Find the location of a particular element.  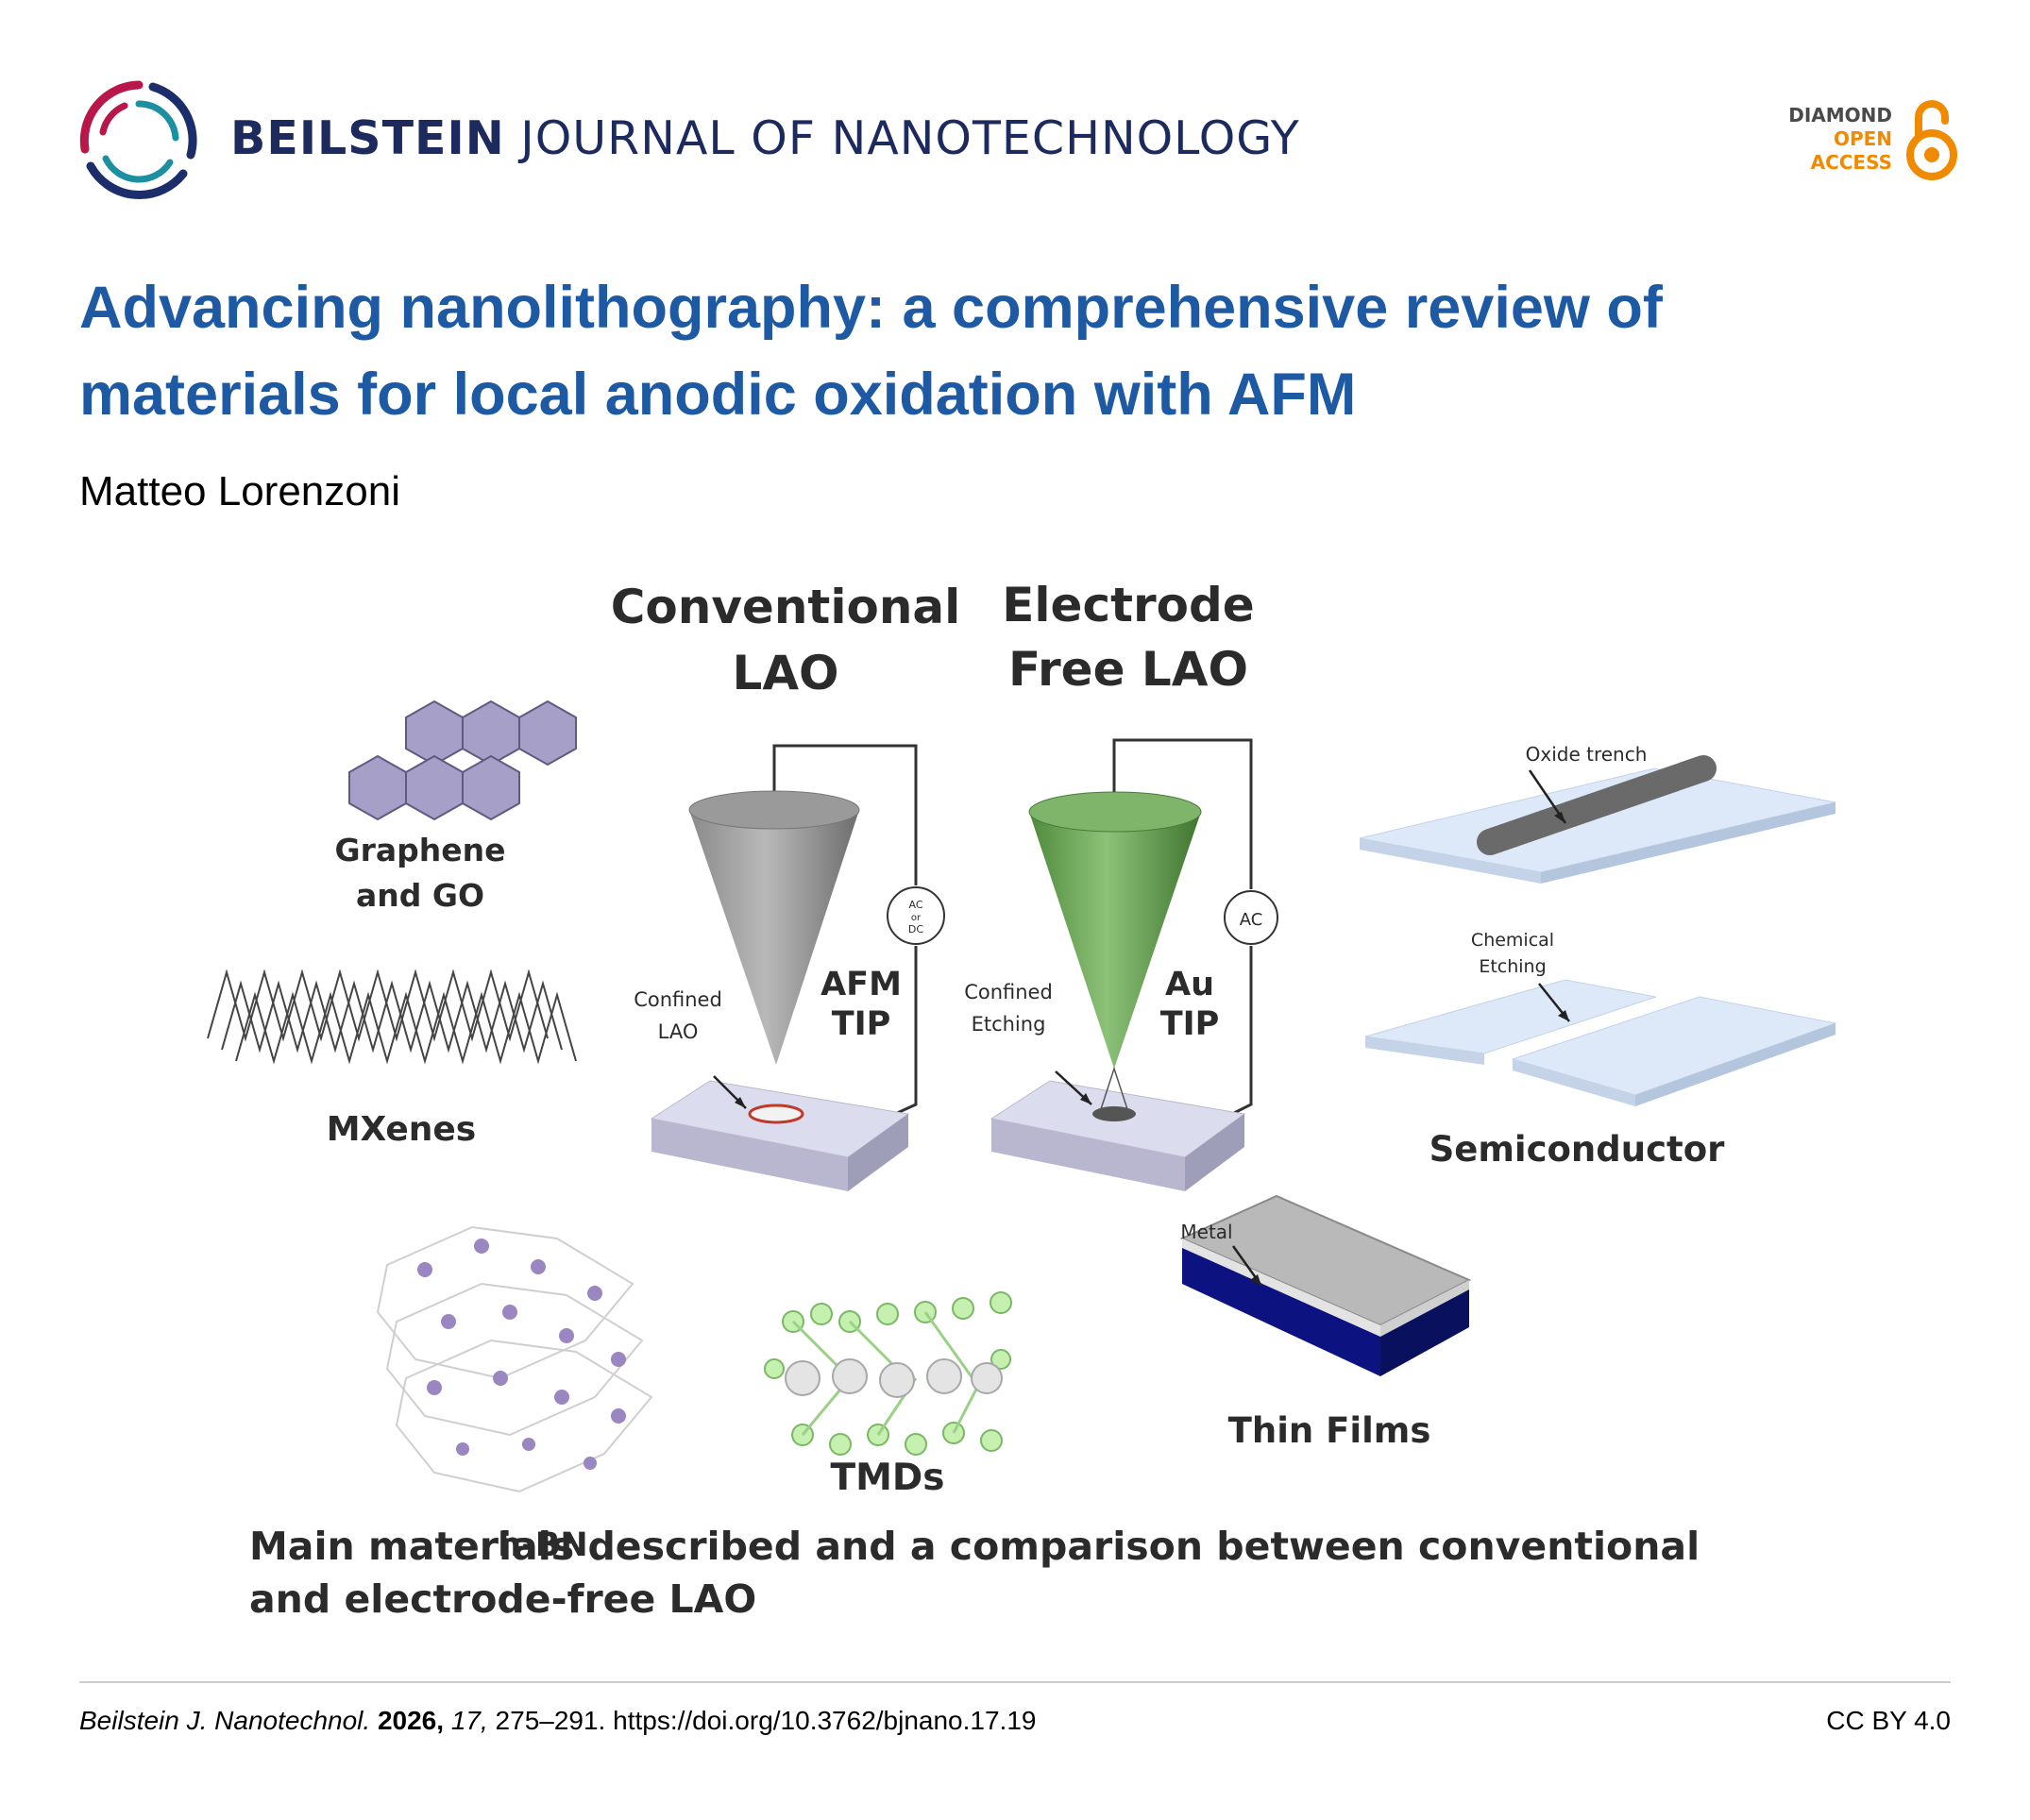

journal-name-light: JOURNAL OF NANOTECHNOLOGY is located at coordinates (910, 138).